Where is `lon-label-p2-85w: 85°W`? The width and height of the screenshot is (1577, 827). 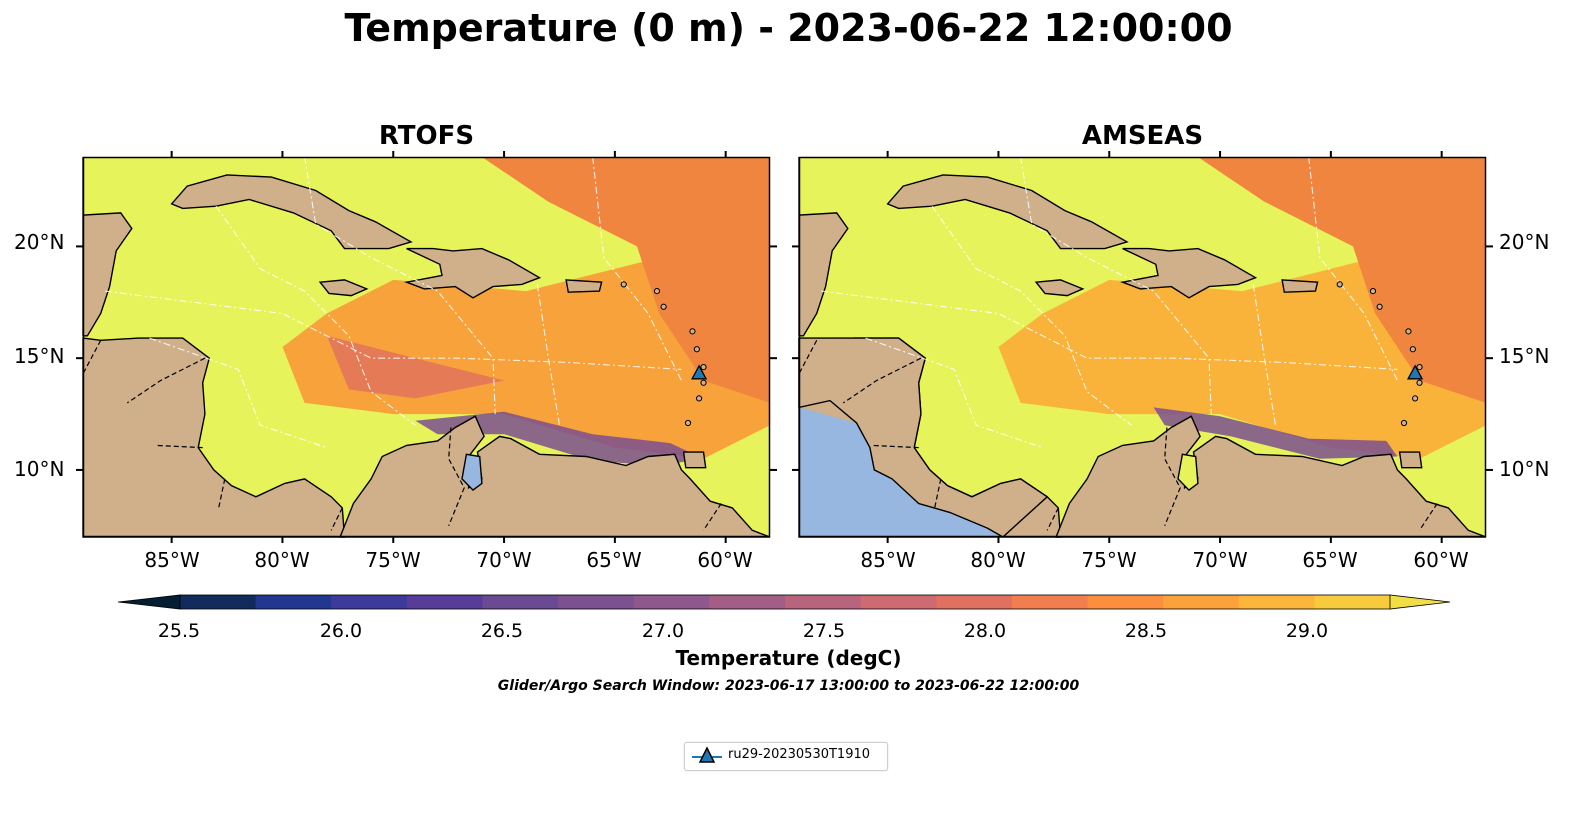 lon-label-p2-85w: 85°W is located at coordinates (888, 560).